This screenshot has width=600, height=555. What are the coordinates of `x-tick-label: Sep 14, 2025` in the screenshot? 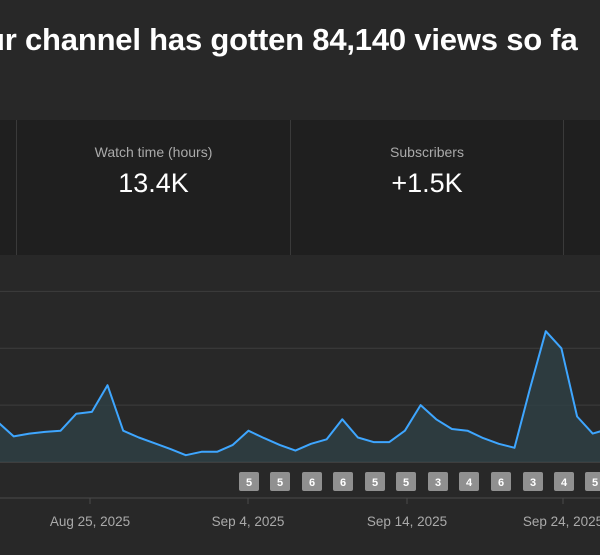 It's located at (407, 521).